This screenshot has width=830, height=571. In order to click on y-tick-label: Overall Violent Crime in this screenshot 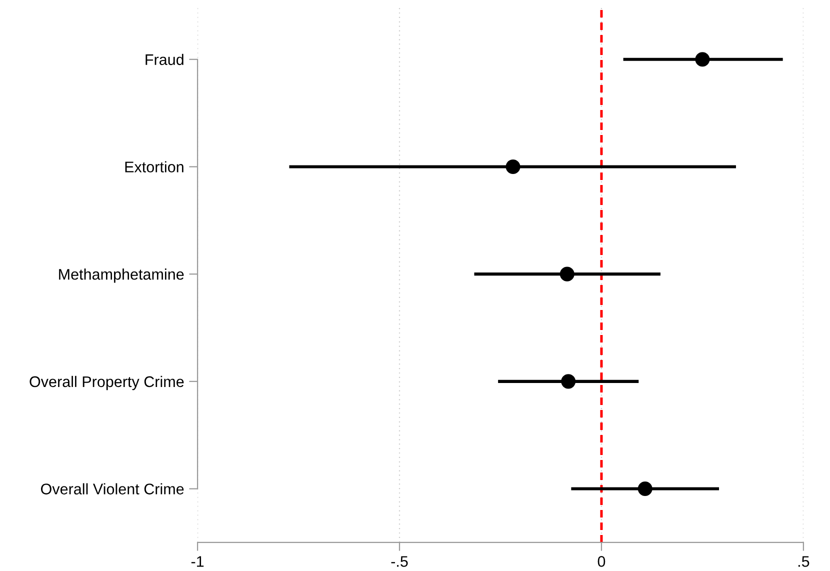, I will do `click(112, 488)`.